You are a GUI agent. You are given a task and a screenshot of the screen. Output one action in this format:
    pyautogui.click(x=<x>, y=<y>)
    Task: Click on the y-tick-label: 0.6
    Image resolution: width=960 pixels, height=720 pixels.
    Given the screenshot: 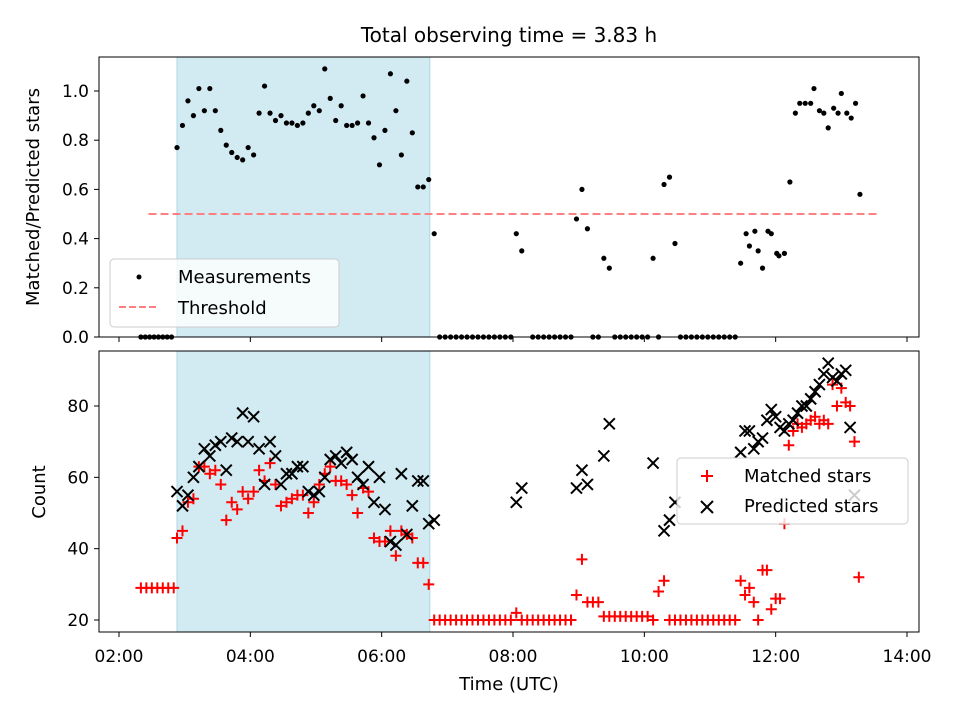 What is the action you would take?
    pyautogui.click(x=75, y=190)
    